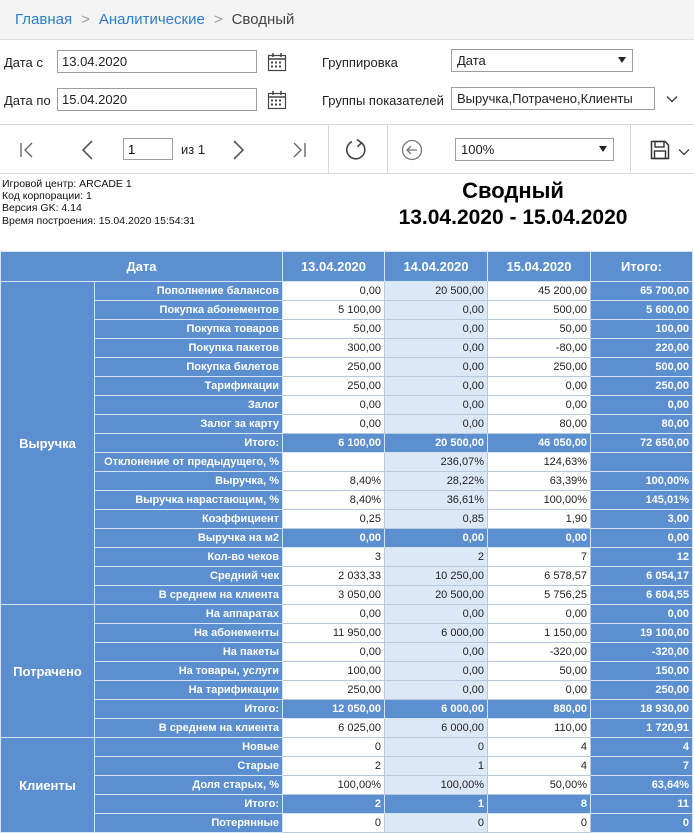  What do you see at coordinates (347, 329) in the screenshot?
I see `table-row: Покупка товаров 50,00 0,00 50,00 100,00` at bounding box center [347, 329].